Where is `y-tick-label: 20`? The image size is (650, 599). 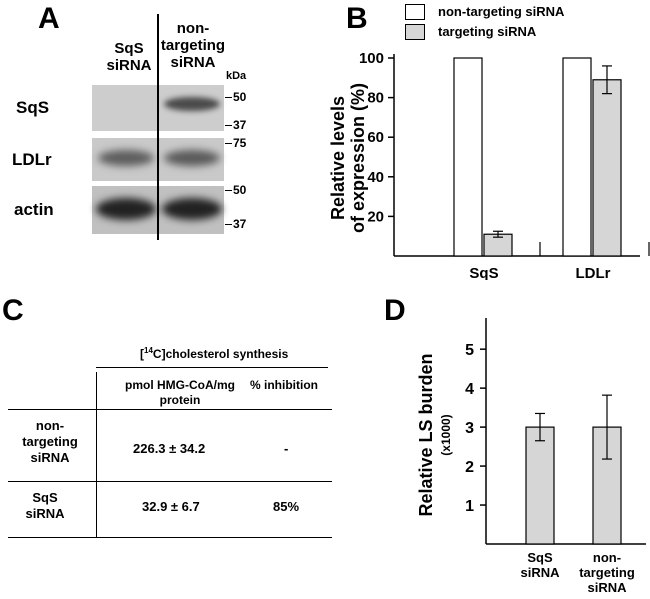
y-tick-label: 20 is located at coordinates (375, 216).